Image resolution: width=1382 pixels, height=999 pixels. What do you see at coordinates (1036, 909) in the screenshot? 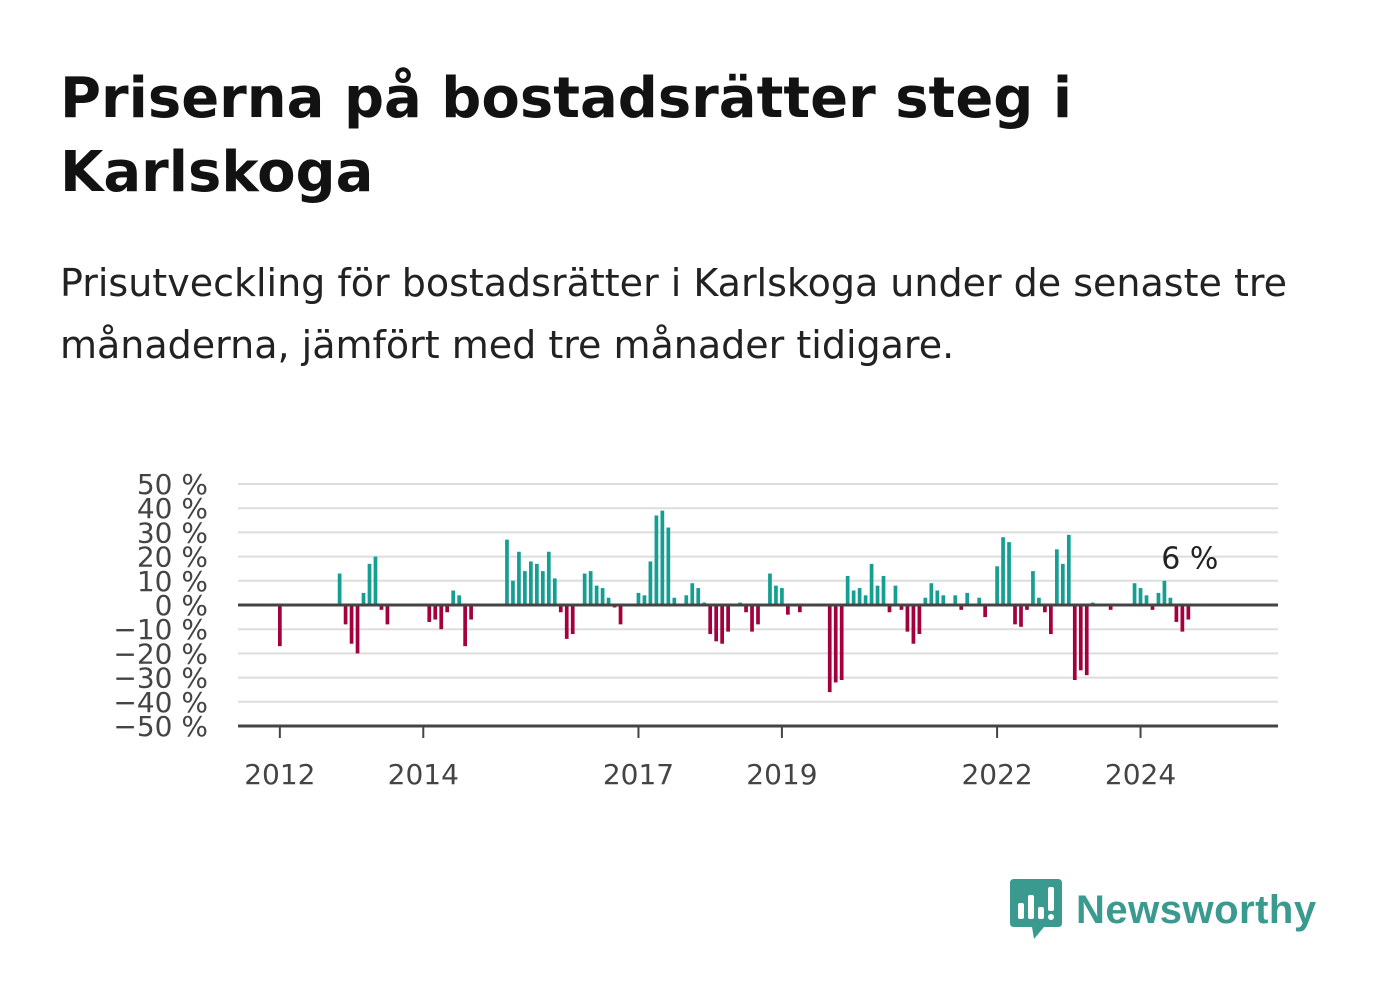
I see `newsworthy-logo-icon` at bounding box center [1036, 909].